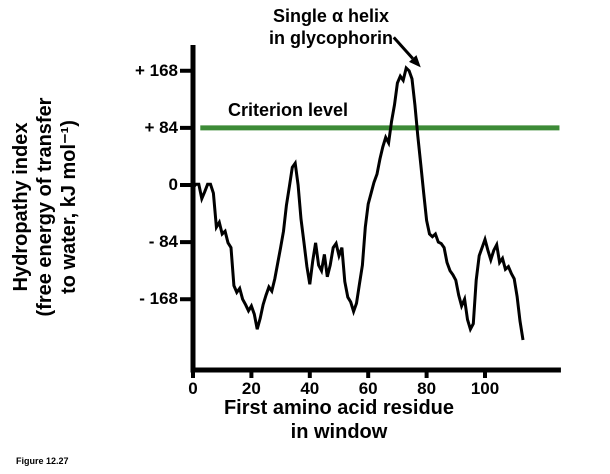 This screenshot has height=474, width=610. Describe the element at coordinates (158, 299) in the screenshot. I see `y-tick-label: - 168` at that location.